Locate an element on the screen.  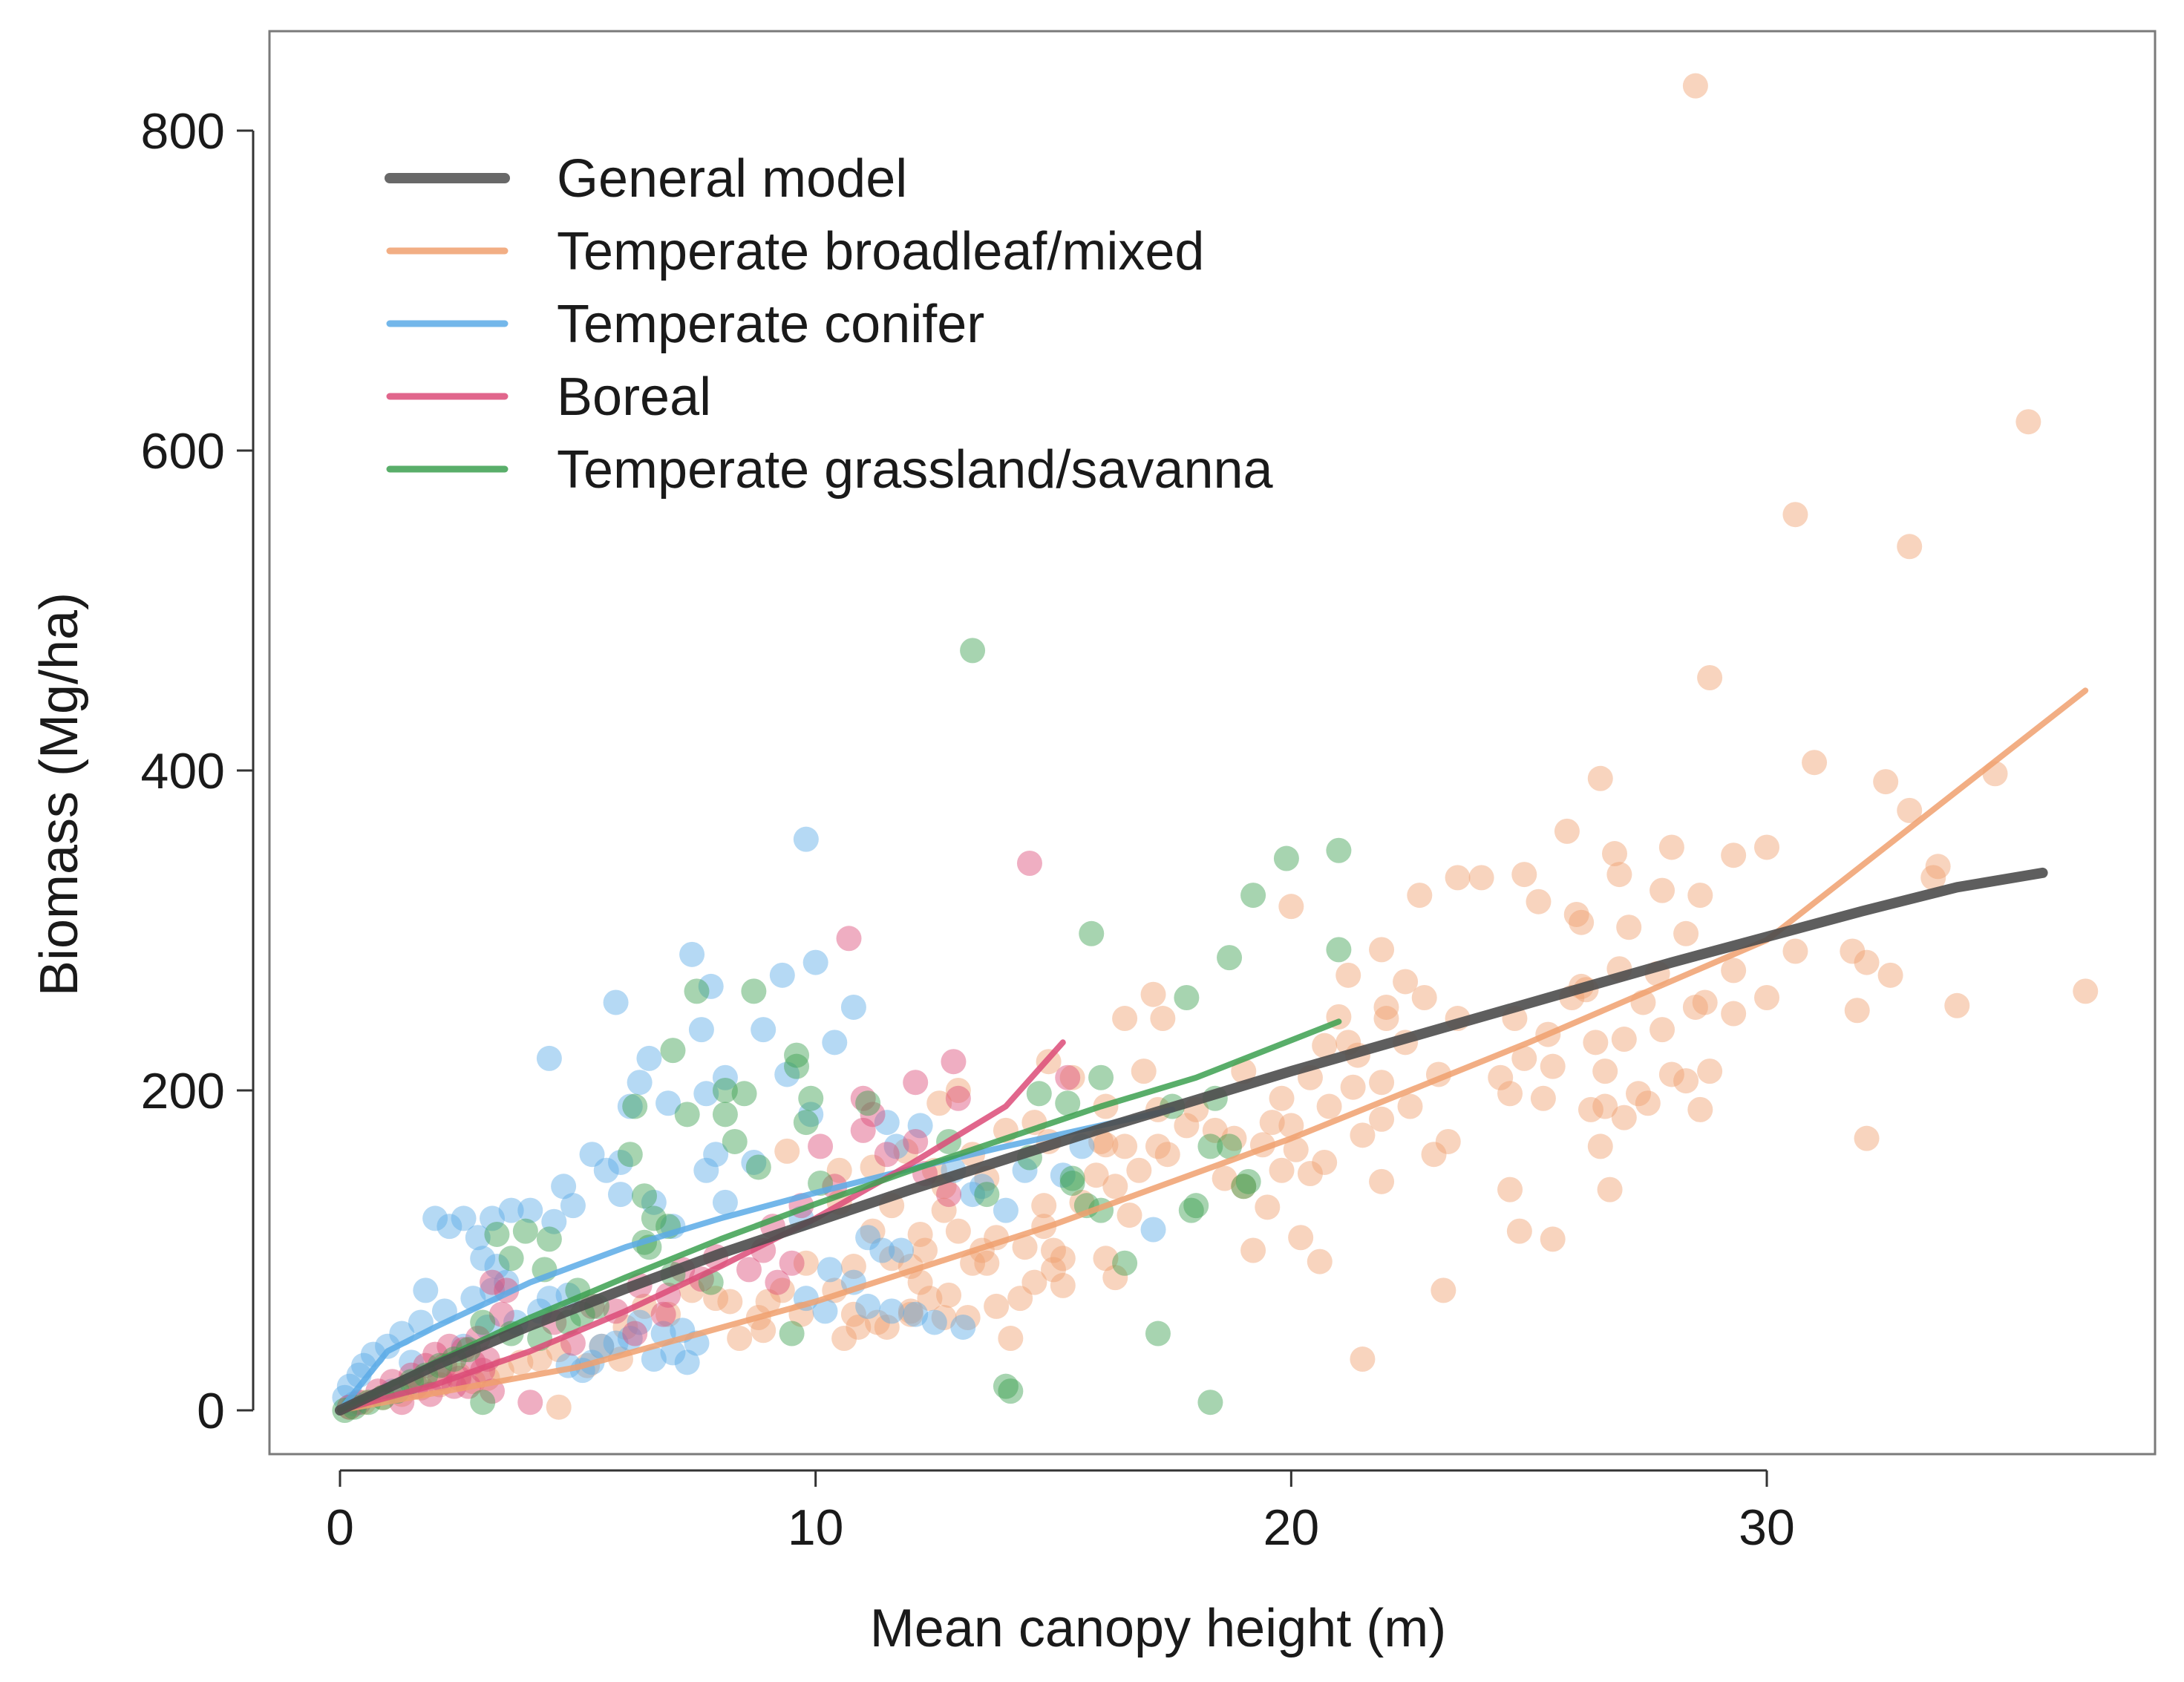
x-axis-label: Mean canopy height (m) is located at coordinates (1158, 1628).